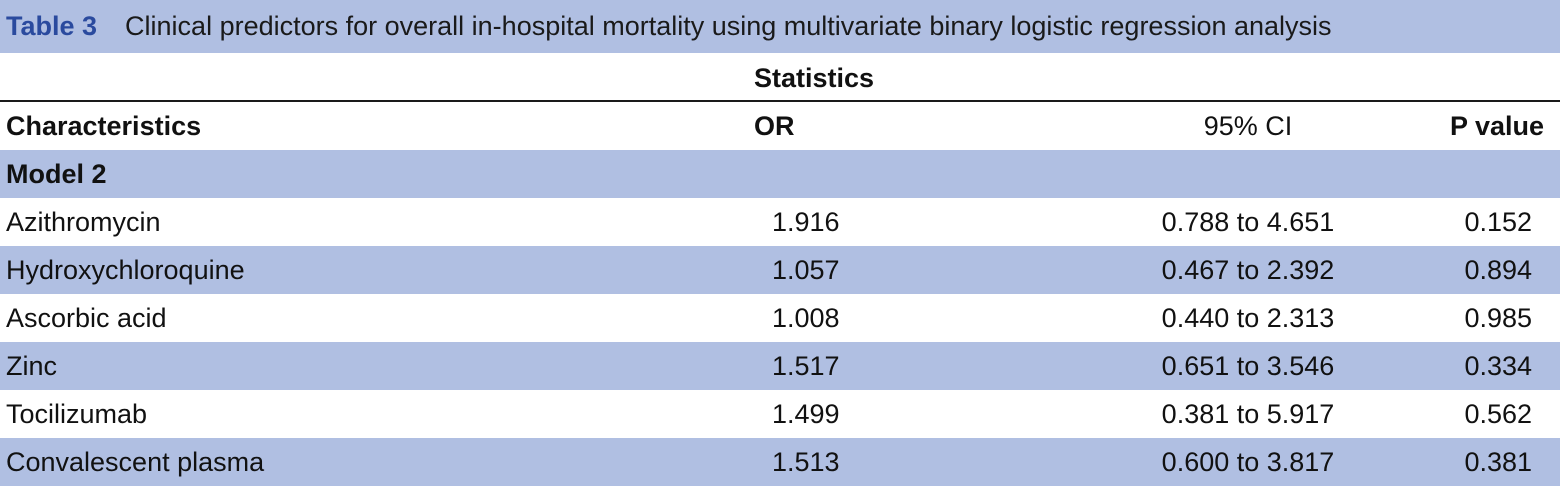  What do you see at coordinates (1248, 413) in the screenshot?
I see `row-ci: 0.381 to 5.917` at bounding box center [1248, 413].